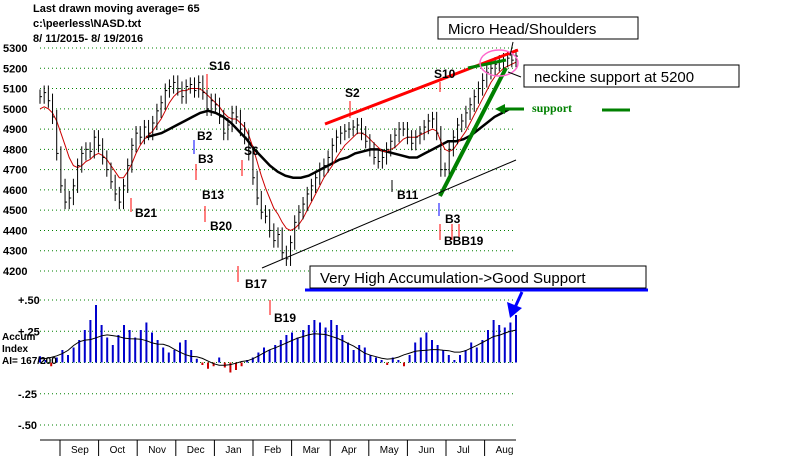 The width and height of the screenshot is (800, 457). I want to click on signal-S16: S16, so click(220, 66).